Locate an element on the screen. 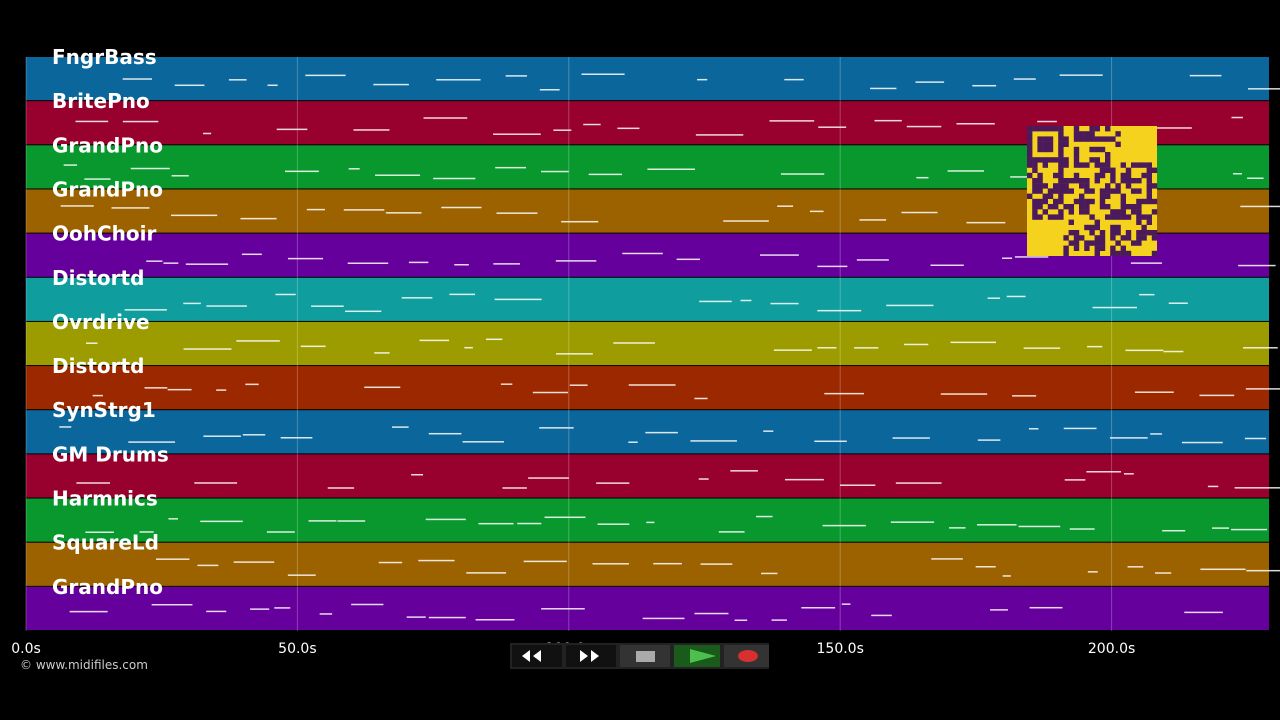 This screenshot has height=720, width=1280. record-button is located at coordinates (746, 656).